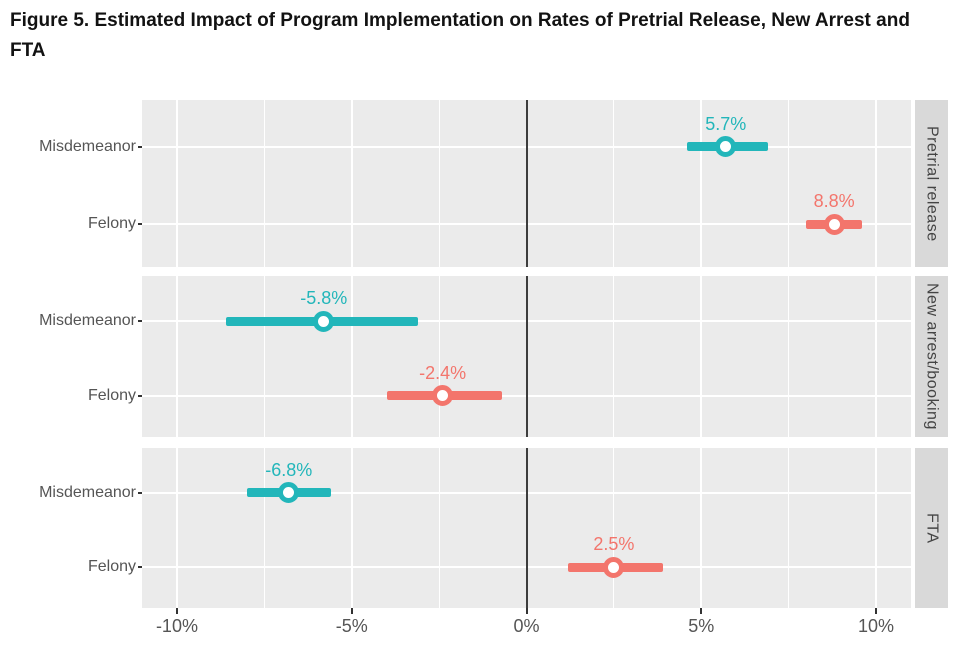  Describe the element at coordinates (443, 372) in the screenshot. I see `value-label: -2.4%` at that location.